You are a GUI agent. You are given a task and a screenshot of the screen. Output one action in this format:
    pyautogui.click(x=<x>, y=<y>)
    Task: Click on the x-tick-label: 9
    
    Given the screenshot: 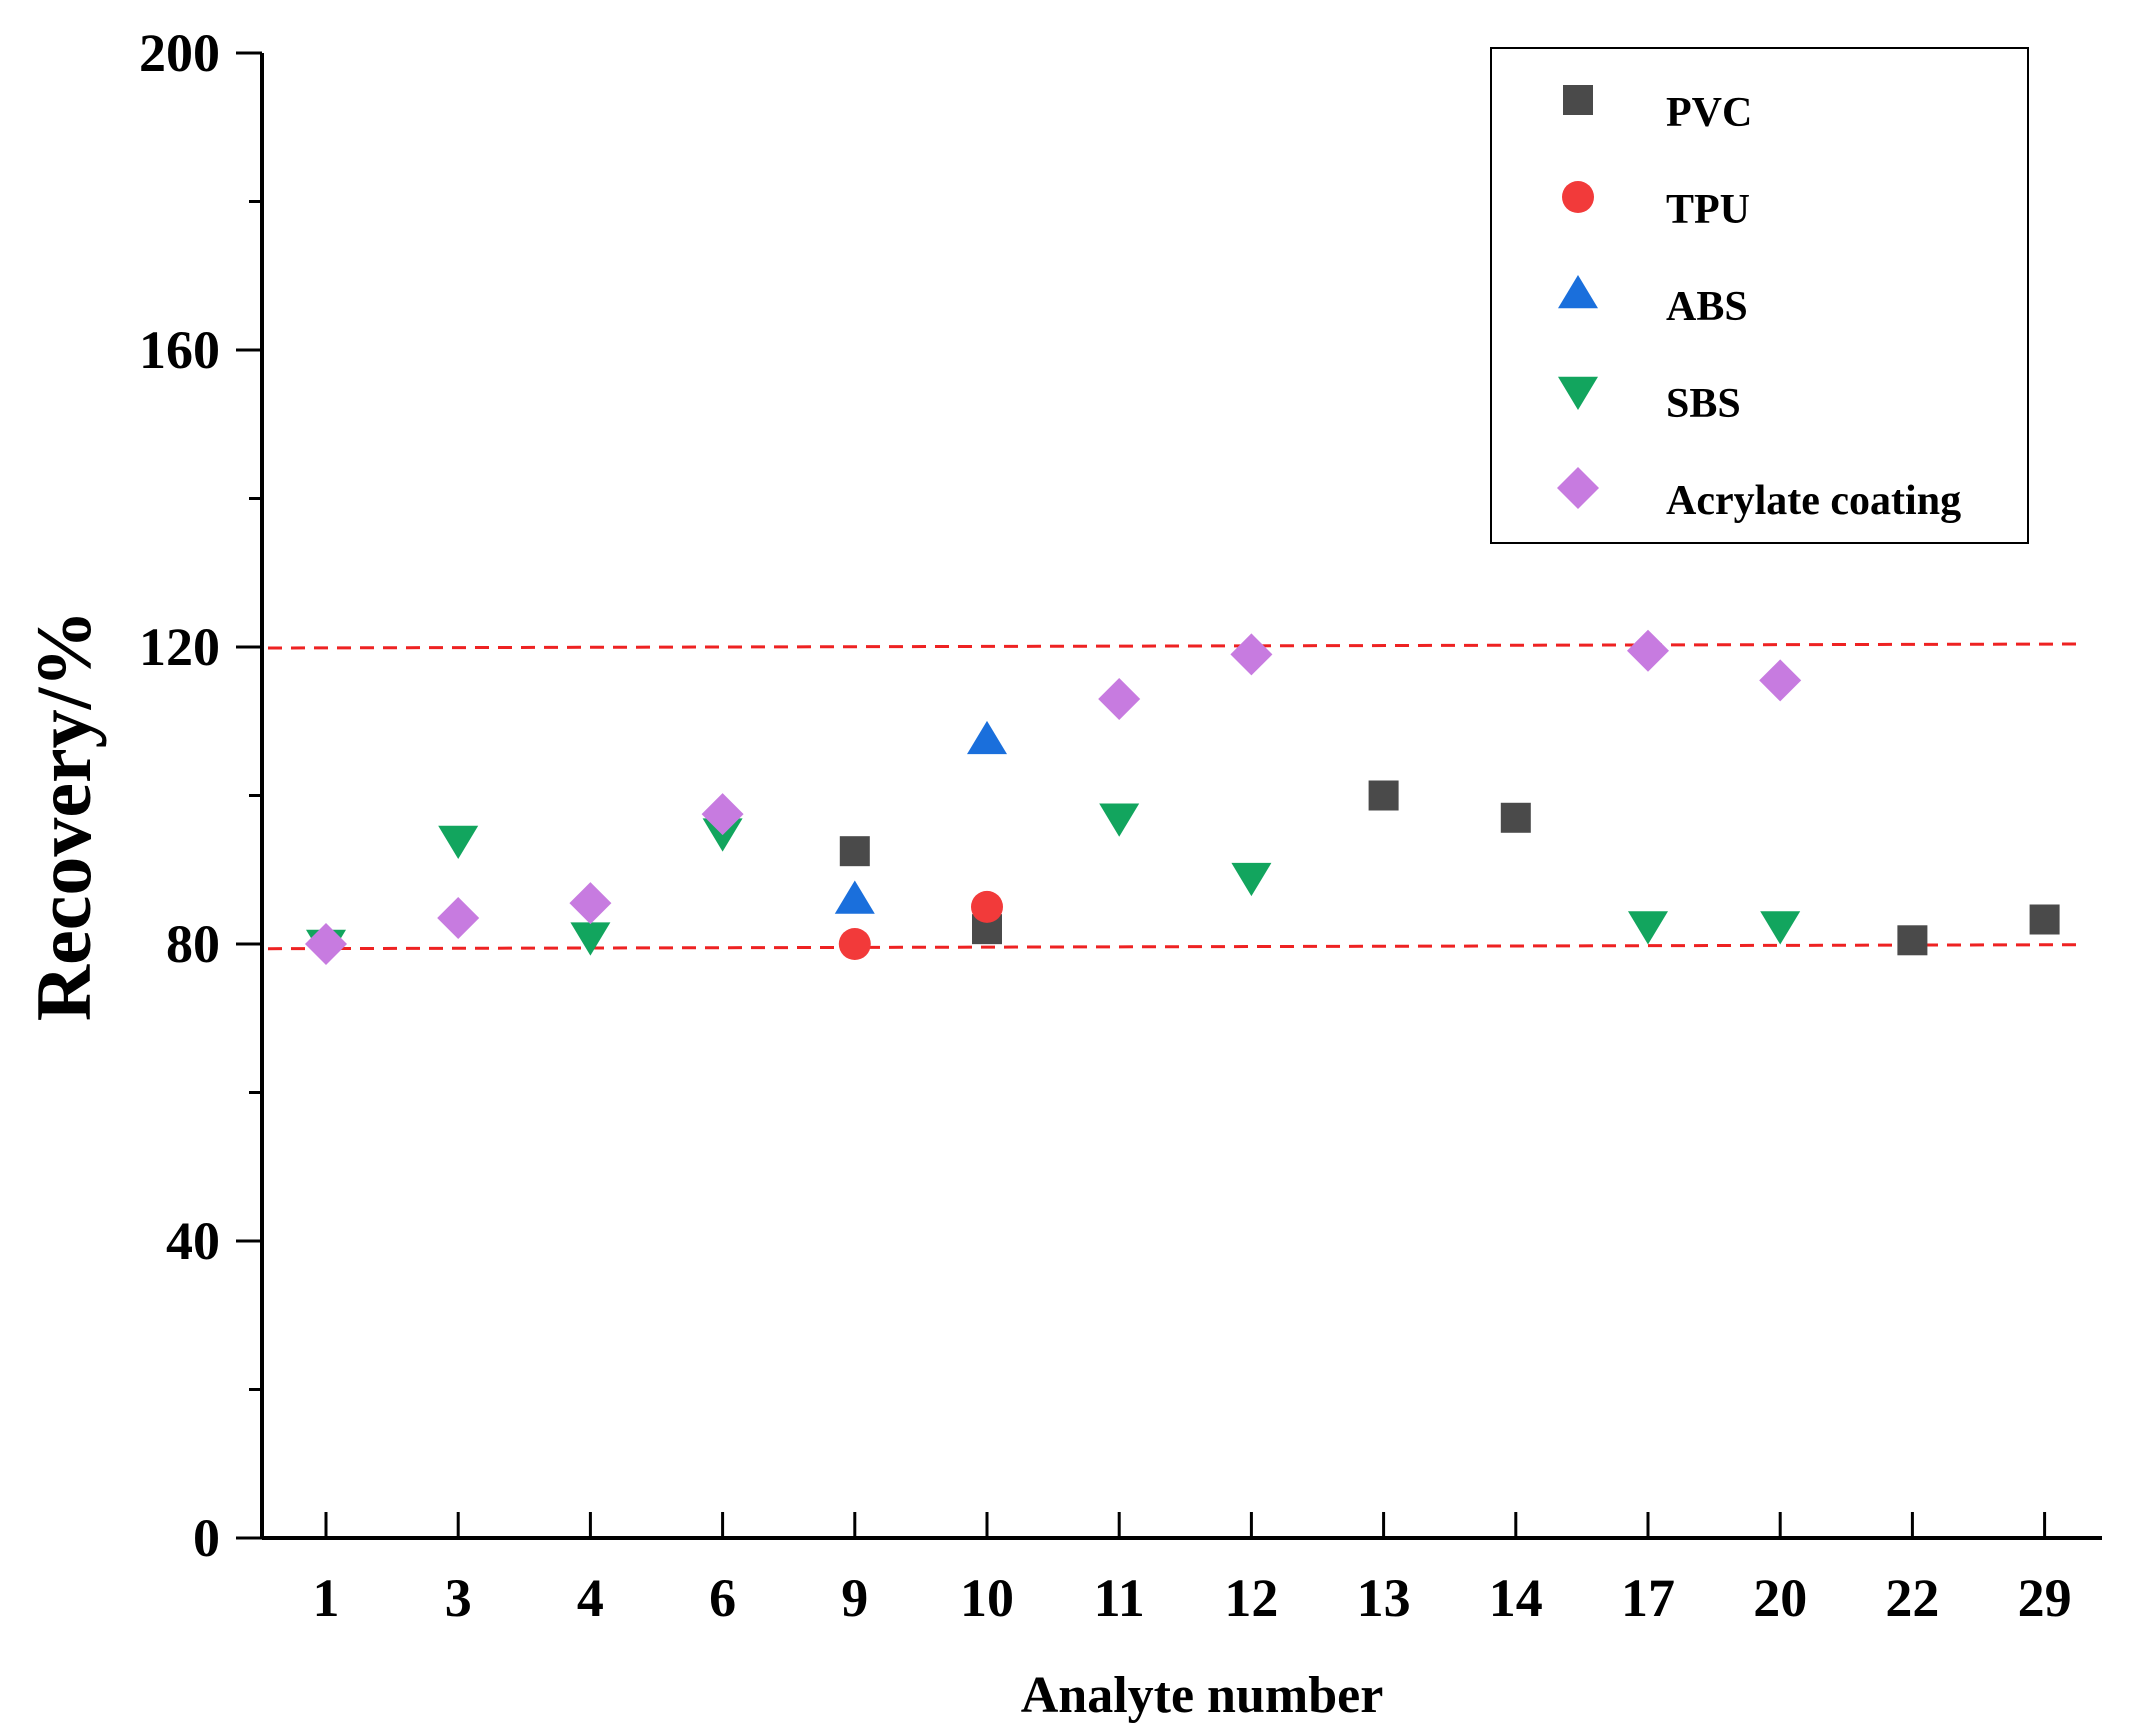 What is the action you would take?
    pyautogui.click(x=854, y=1598)
    